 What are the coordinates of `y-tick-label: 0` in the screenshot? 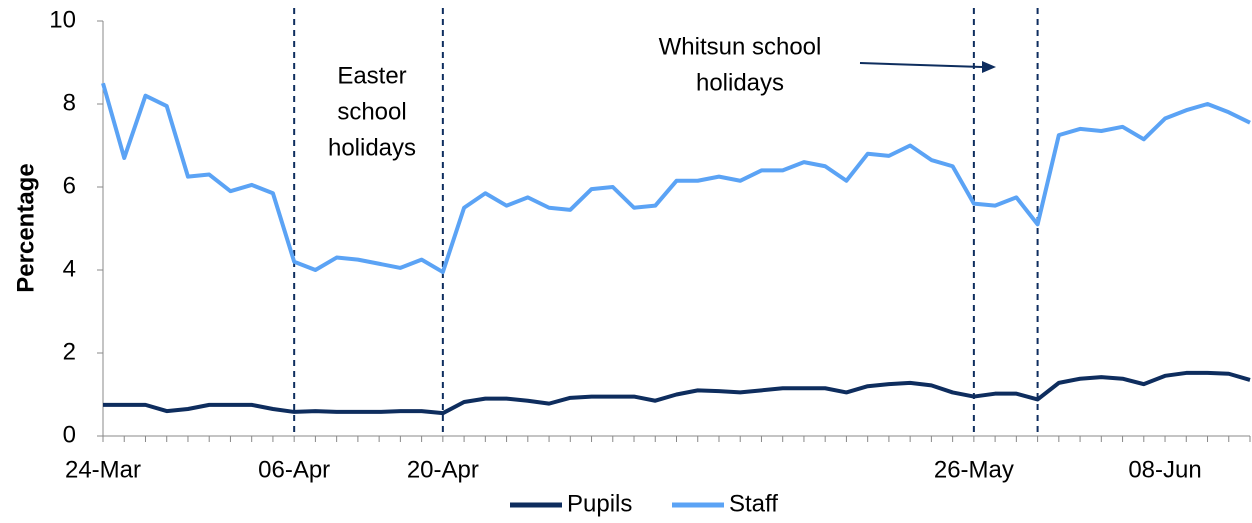 It's located at (69, 434).